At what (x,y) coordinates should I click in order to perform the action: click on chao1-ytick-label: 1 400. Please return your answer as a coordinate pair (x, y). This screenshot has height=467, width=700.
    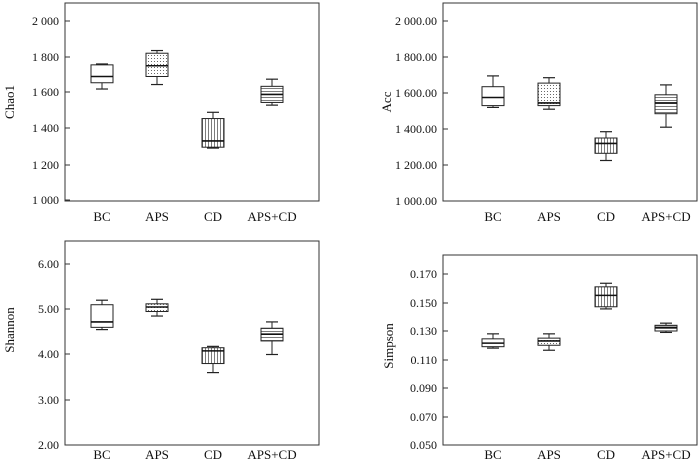
    Looking at the image, I should click on (45, 128).